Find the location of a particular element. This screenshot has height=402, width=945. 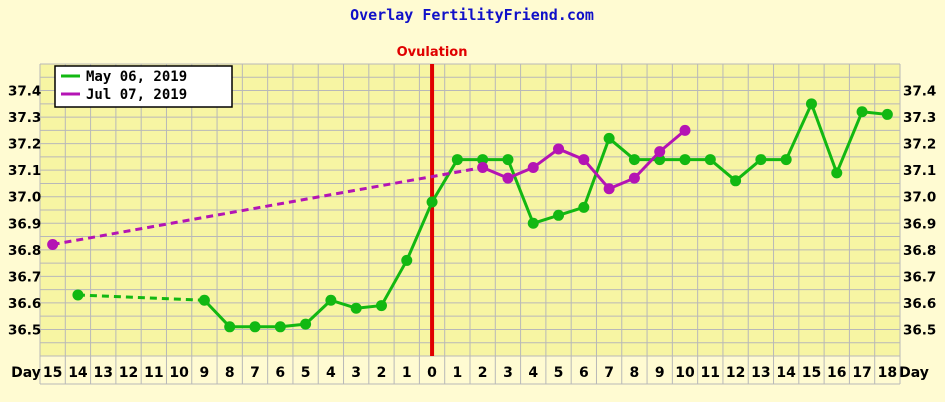

y-tick-label-left: 36.5 is located at coordinates (24, 330).